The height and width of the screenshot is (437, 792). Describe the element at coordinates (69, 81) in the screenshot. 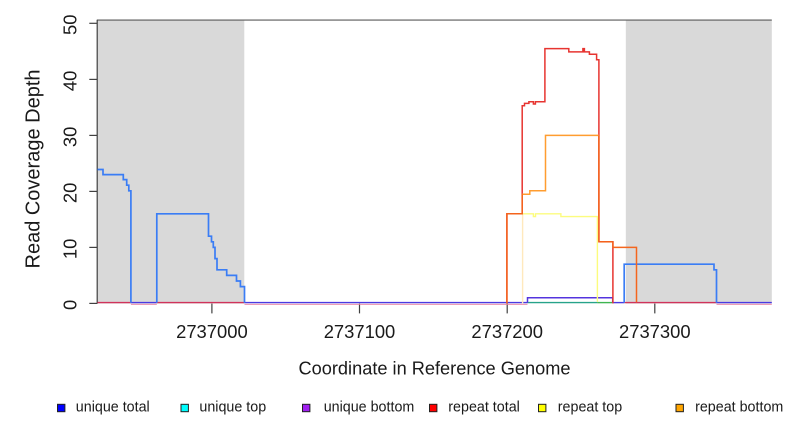

I see `svg-text: 40` at that location.